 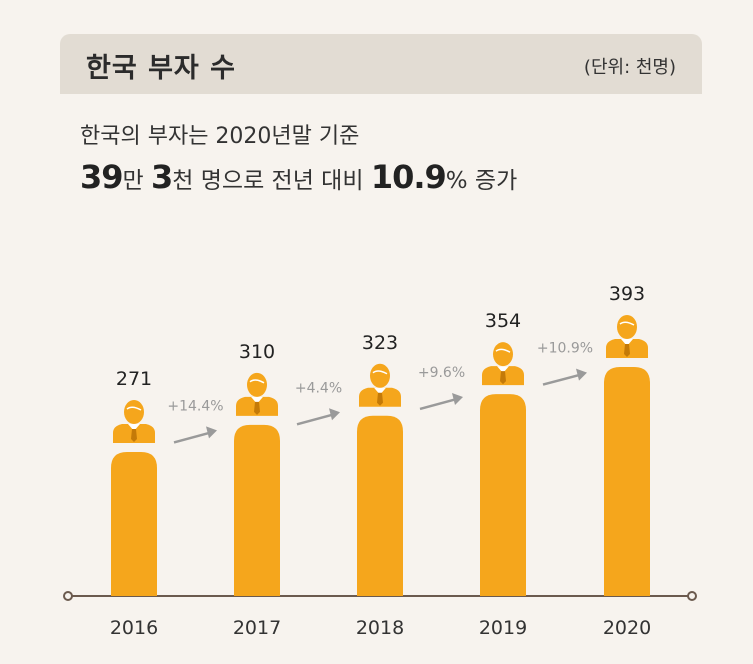 What do you see at coordinates (627, 294) in the screenshot?
I see `value-label-2020: 393` at bounding box center [627, 294].